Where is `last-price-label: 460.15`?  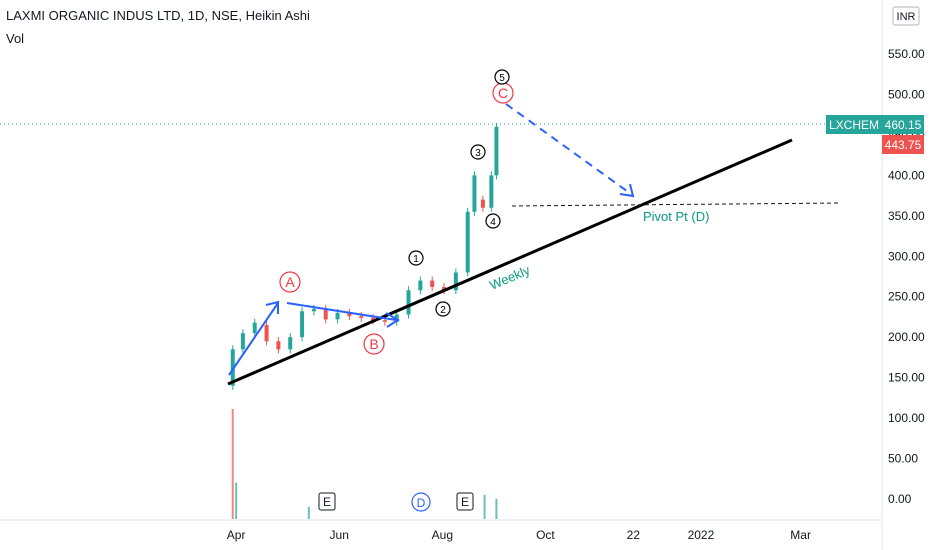 last-price-label: 460.15 is located at coordinates (903, 125).